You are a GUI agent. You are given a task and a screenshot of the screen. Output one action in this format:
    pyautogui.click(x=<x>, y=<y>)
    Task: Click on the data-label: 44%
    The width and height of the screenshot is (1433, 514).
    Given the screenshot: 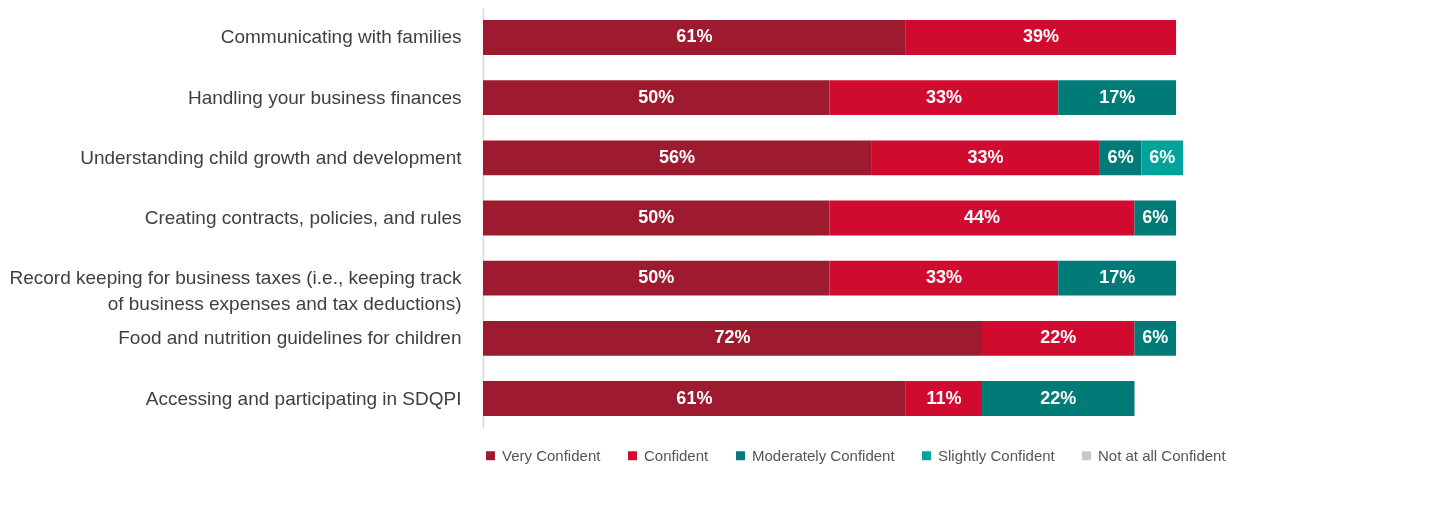 What is the action you would take?
    pyautogui.click(x=982, y=217)
    